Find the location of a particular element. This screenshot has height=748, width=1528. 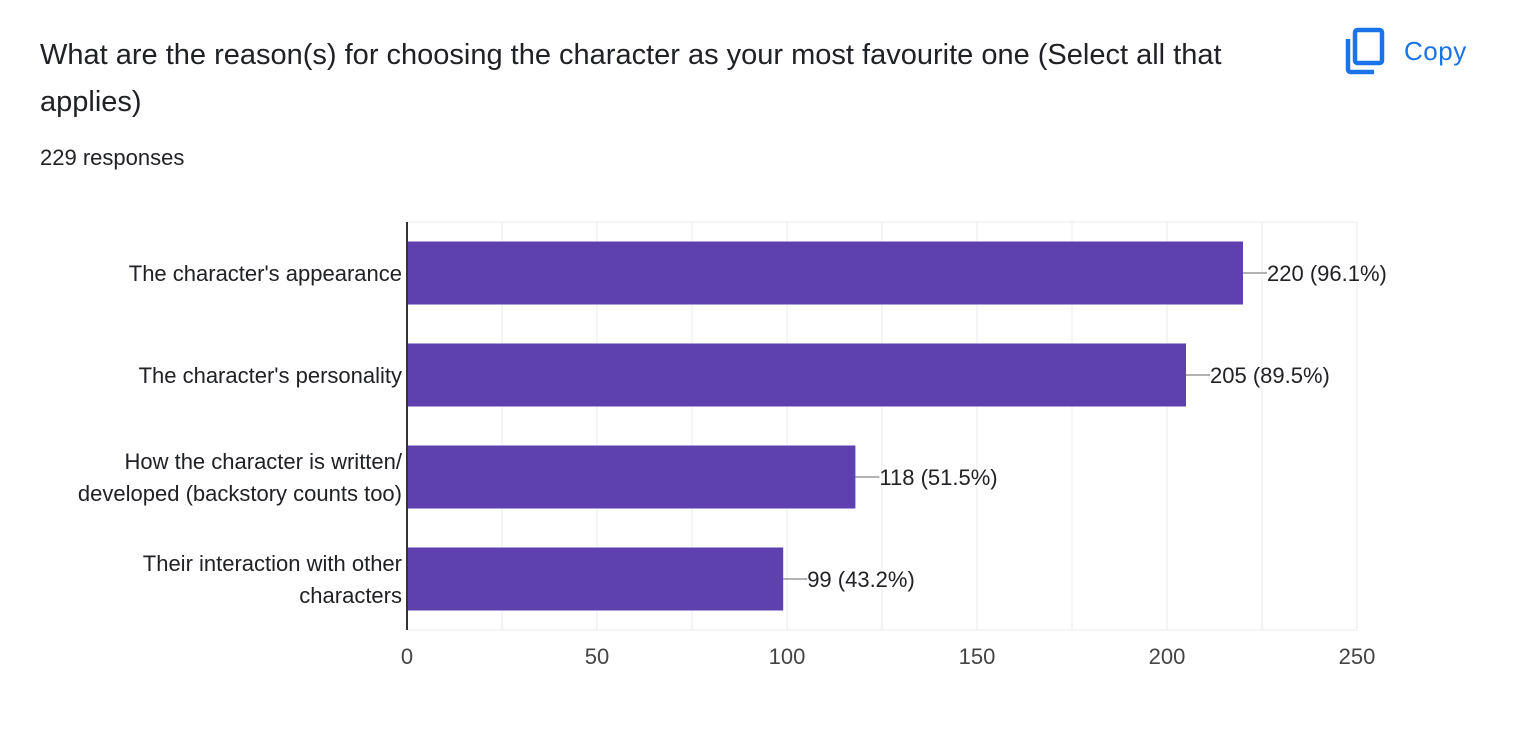

data-label: 205 (89.5%) is located at coordinates (1270, 375).